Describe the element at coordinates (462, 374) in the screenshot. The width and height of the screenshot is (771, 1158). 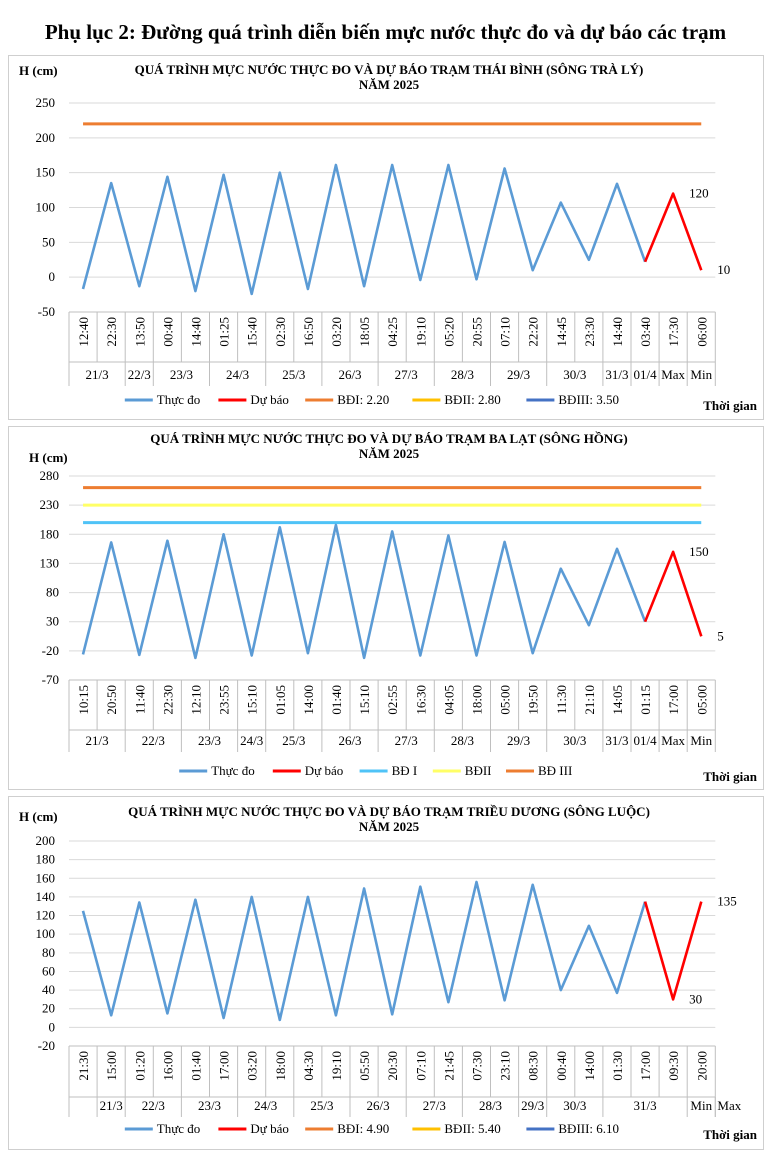
I see `date-group-label: 28/3` at that location.